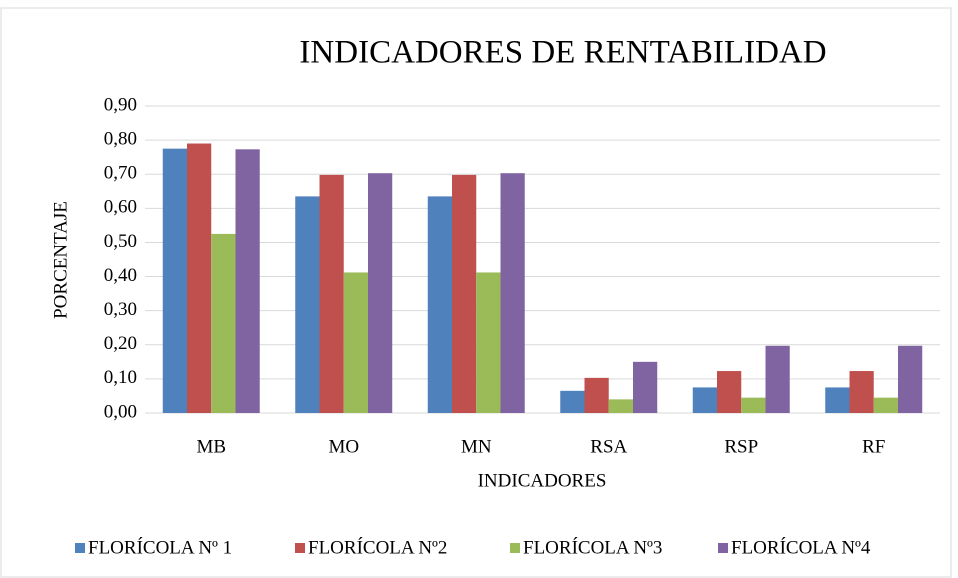 The height and width of the screenshot is (578, 958). What do you see at coordinates (120, 411) in the screenshot?
I see `y-tick-label: 0,00` at bounding box center [120, 411].